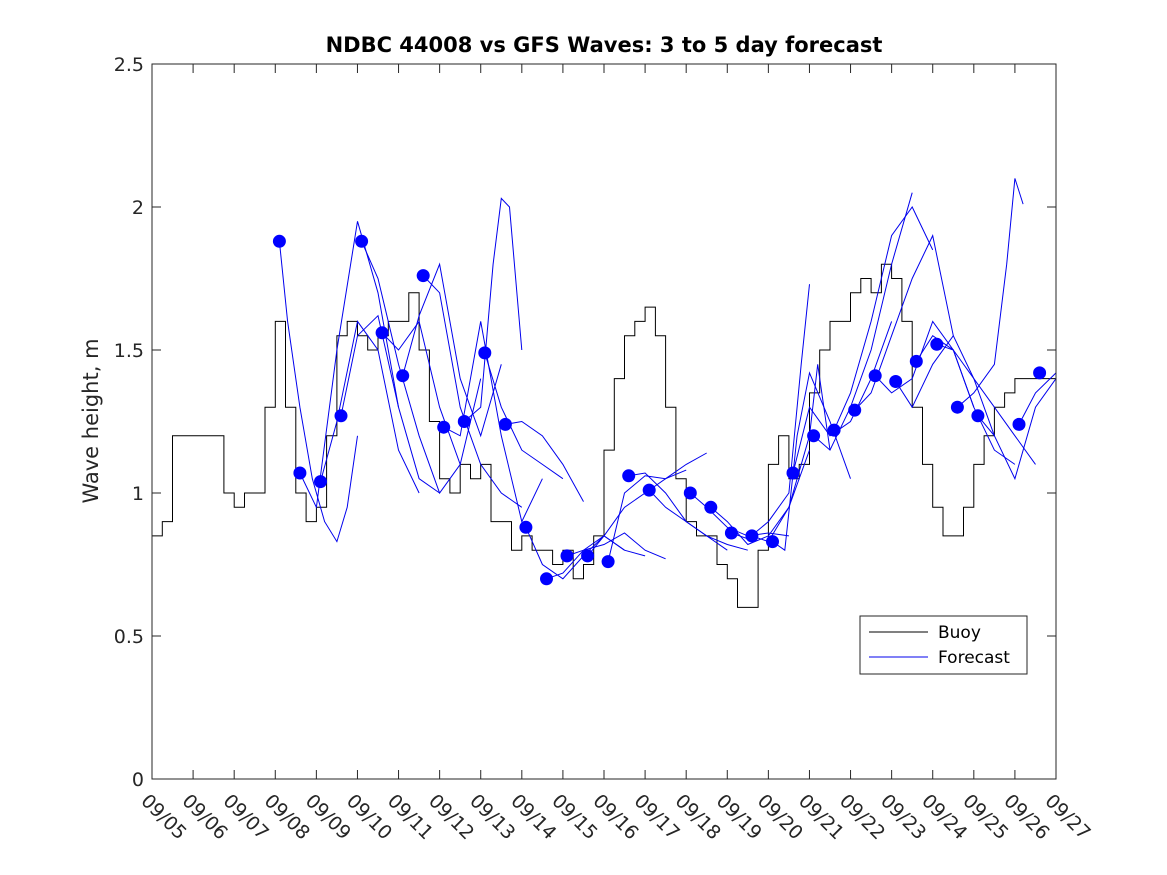 The height and width of the screenshot is (875, 1167). What do you see at coordinates (780, 817) in the screenshot?
I see `x-tick-label: 09/20` at bounding box center [780, 817].